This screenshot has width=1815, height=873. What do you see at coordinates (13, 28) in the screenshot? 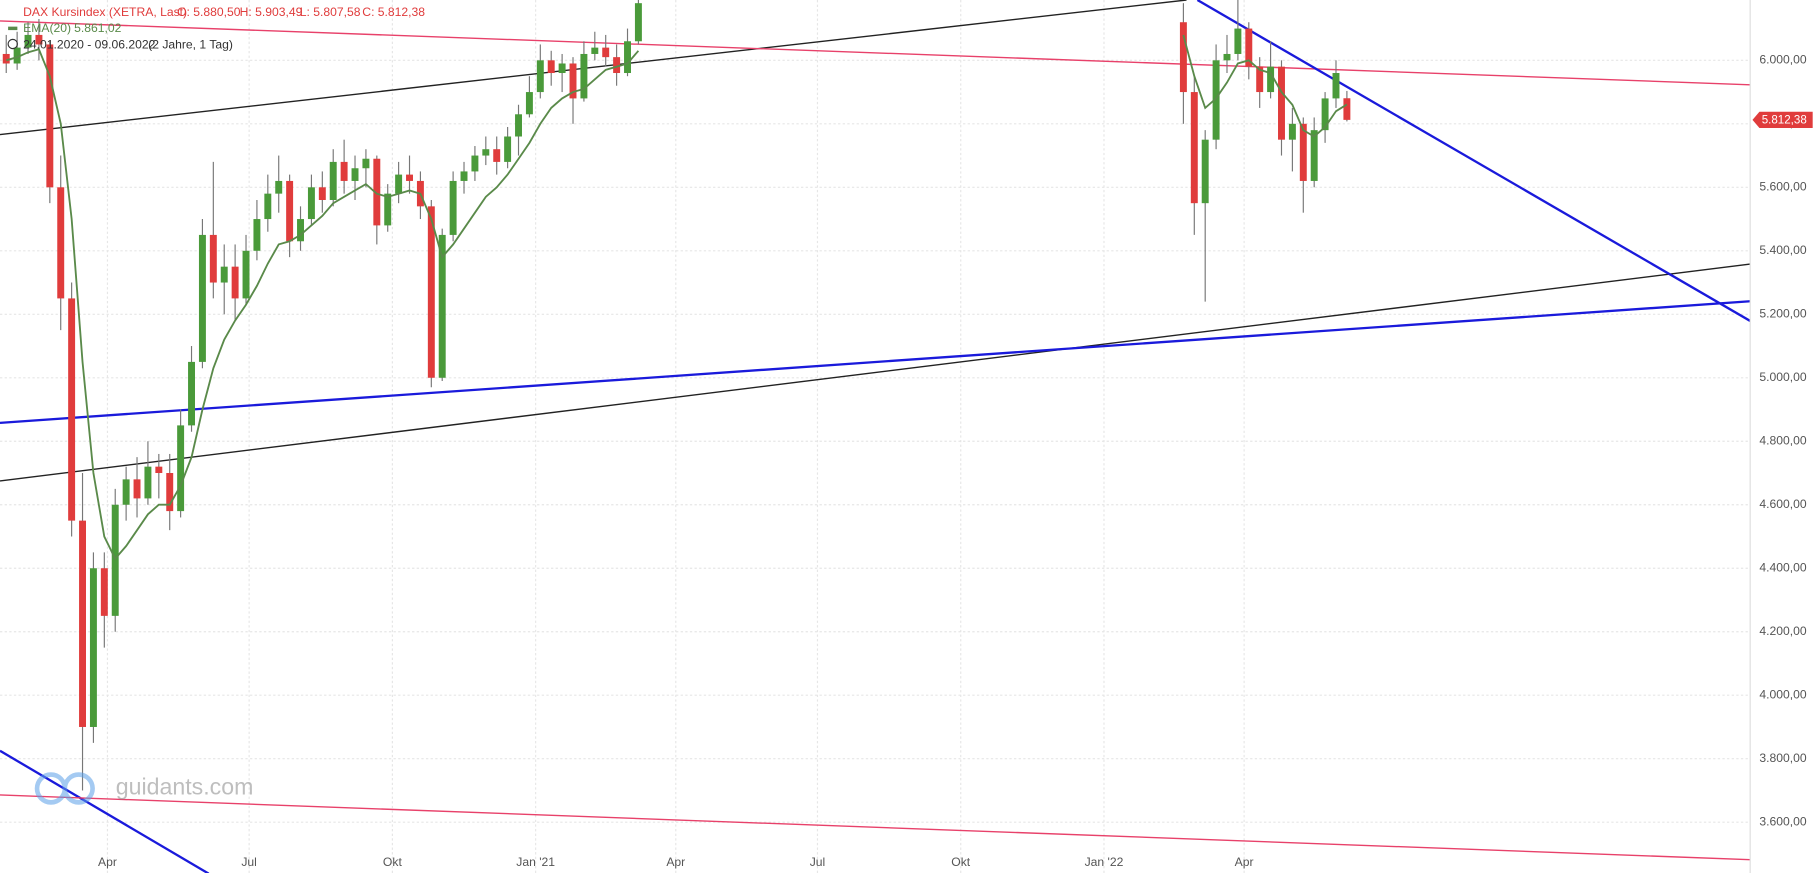
I see `legend-swatch` at bounding box center [13, 28].